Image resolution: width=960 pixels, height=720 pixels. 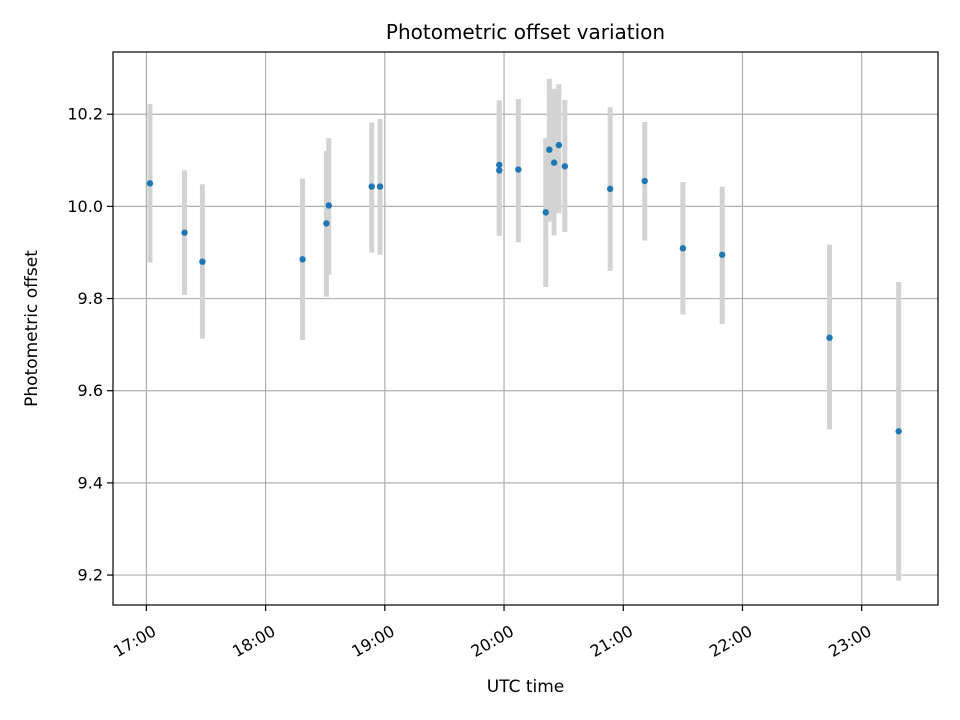 I want to click on x-tick-label: 22:00, so click(x=730, y=641).